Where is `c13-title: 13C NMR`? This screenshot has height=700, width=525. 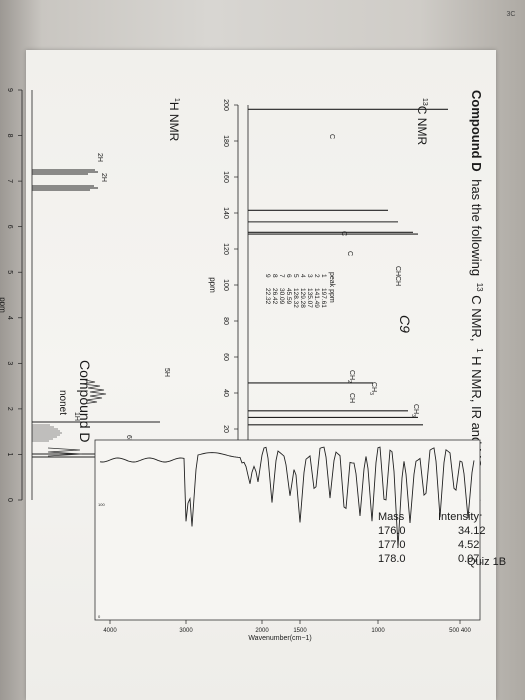
c13-title: 13C NMR is located at coordinates (422, 121).